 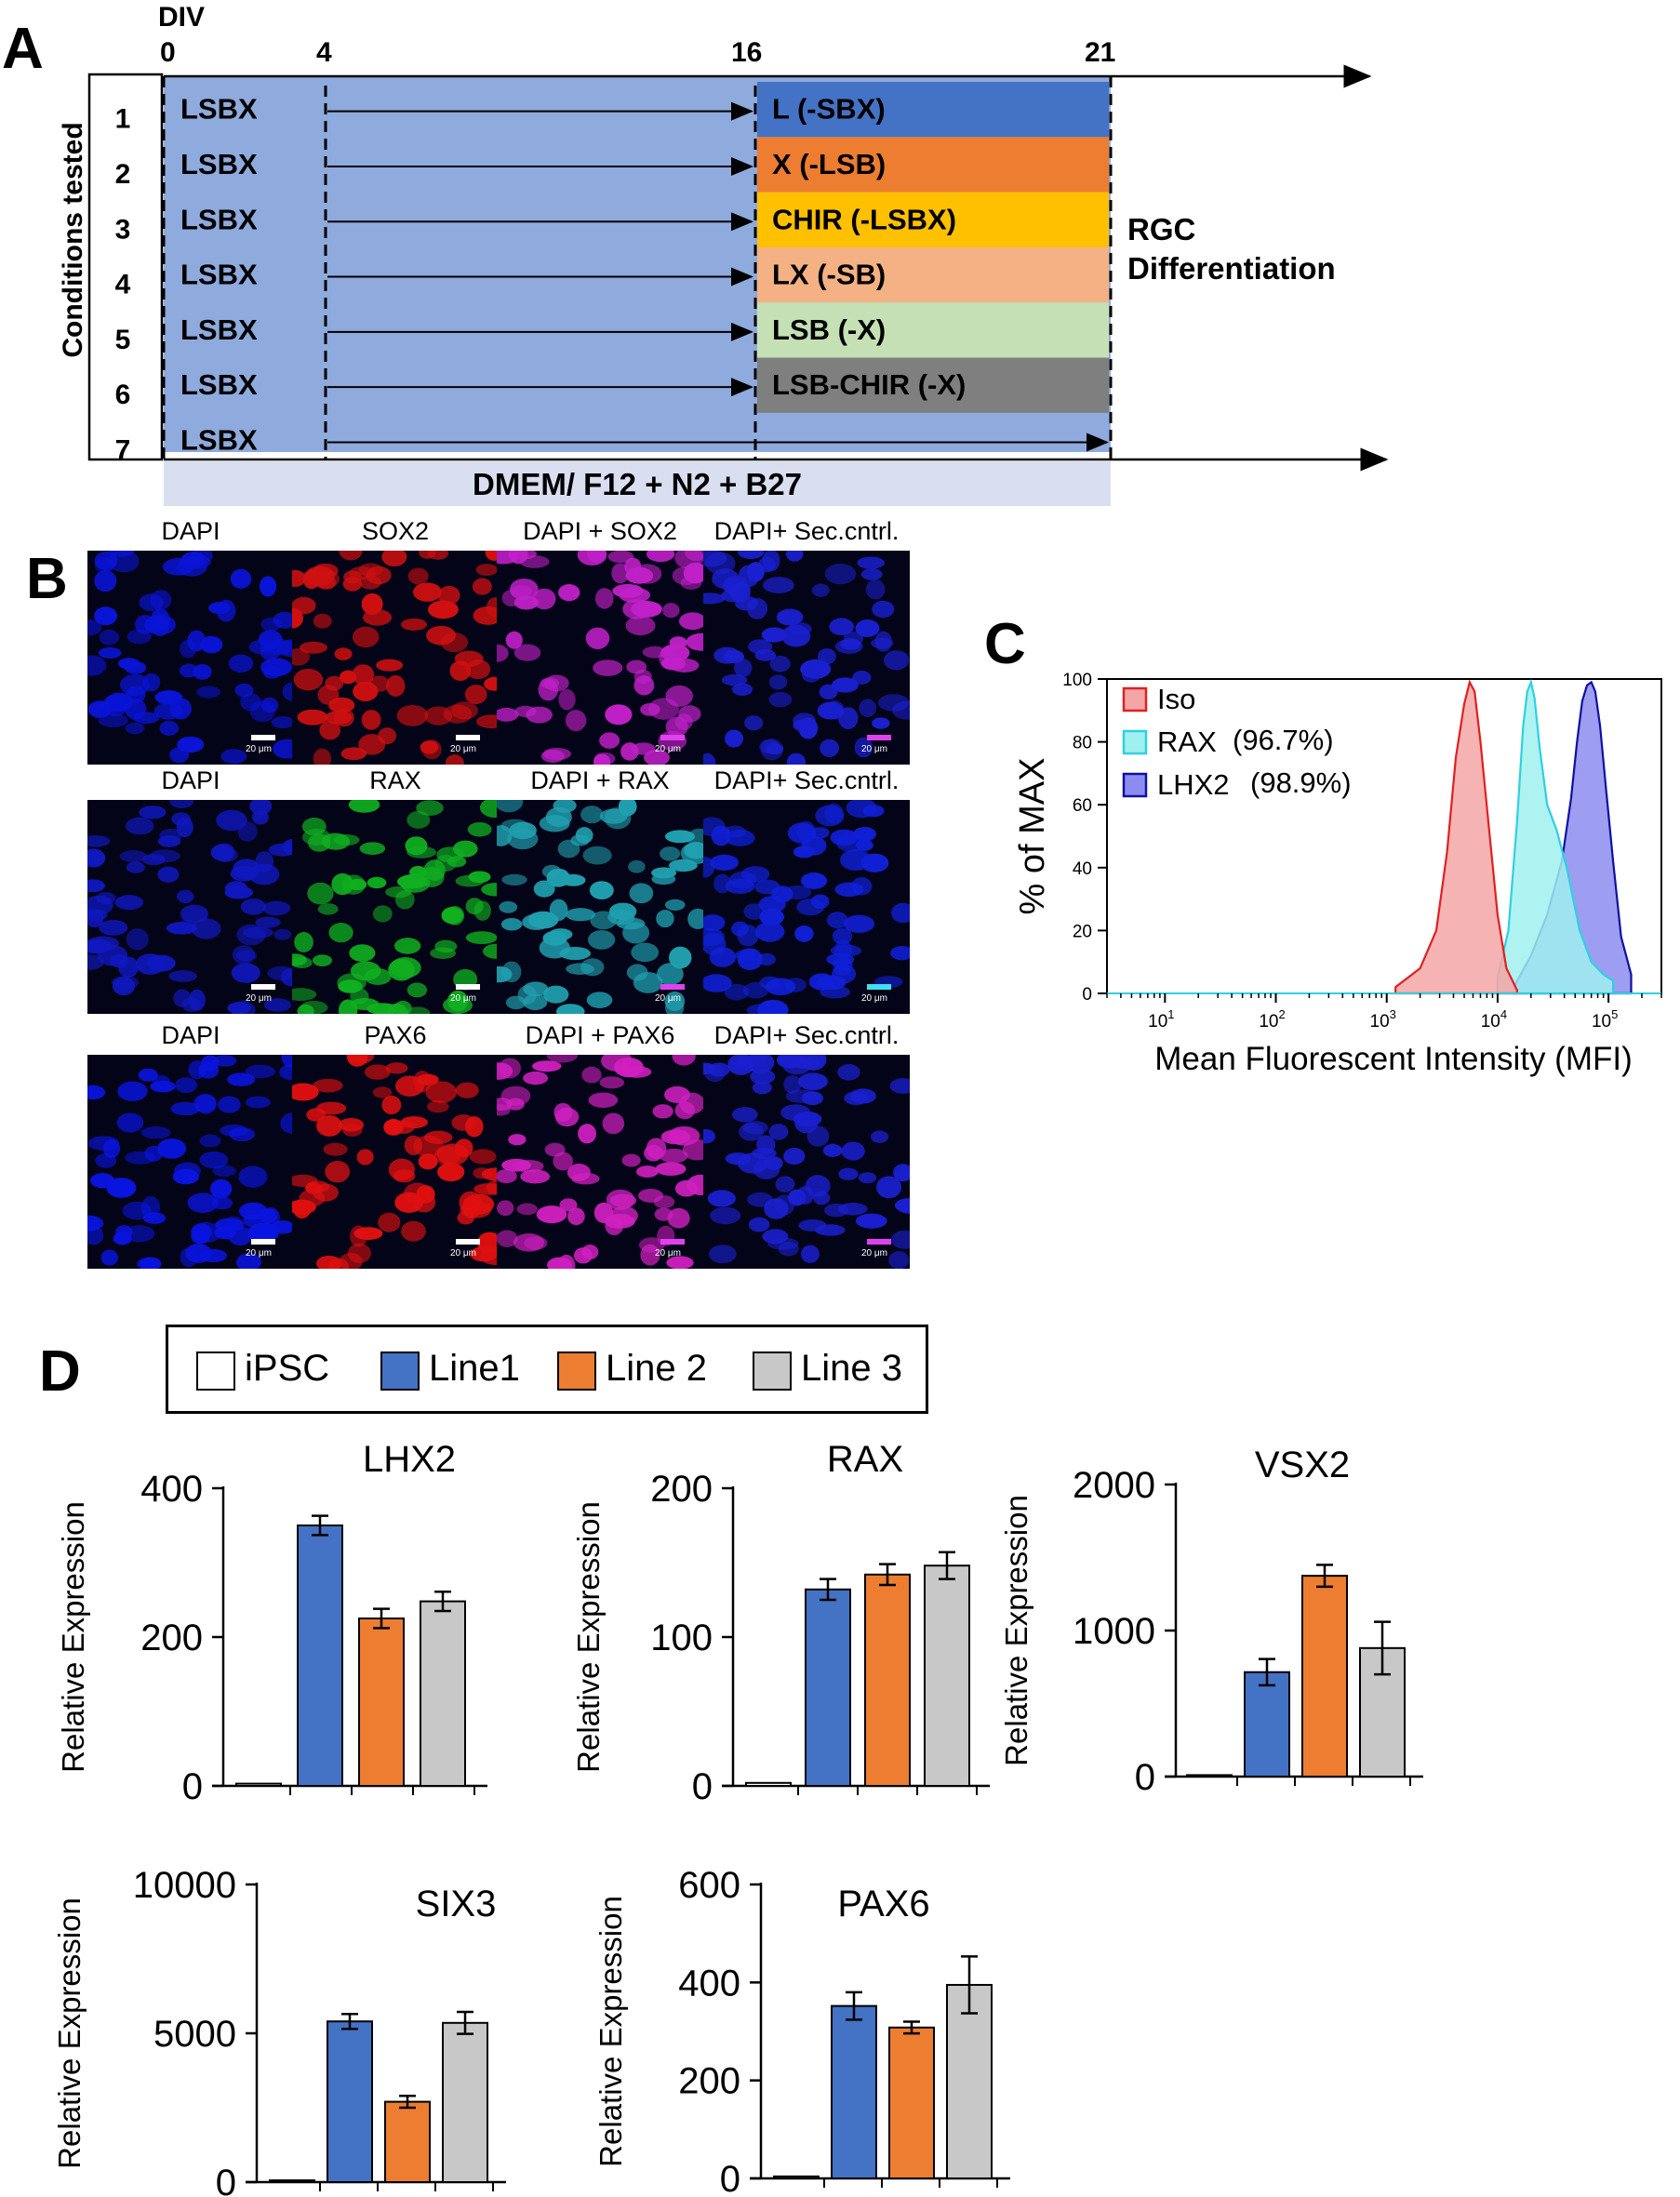 I want to click on condition-number: 6, so click(x=123, y=394).